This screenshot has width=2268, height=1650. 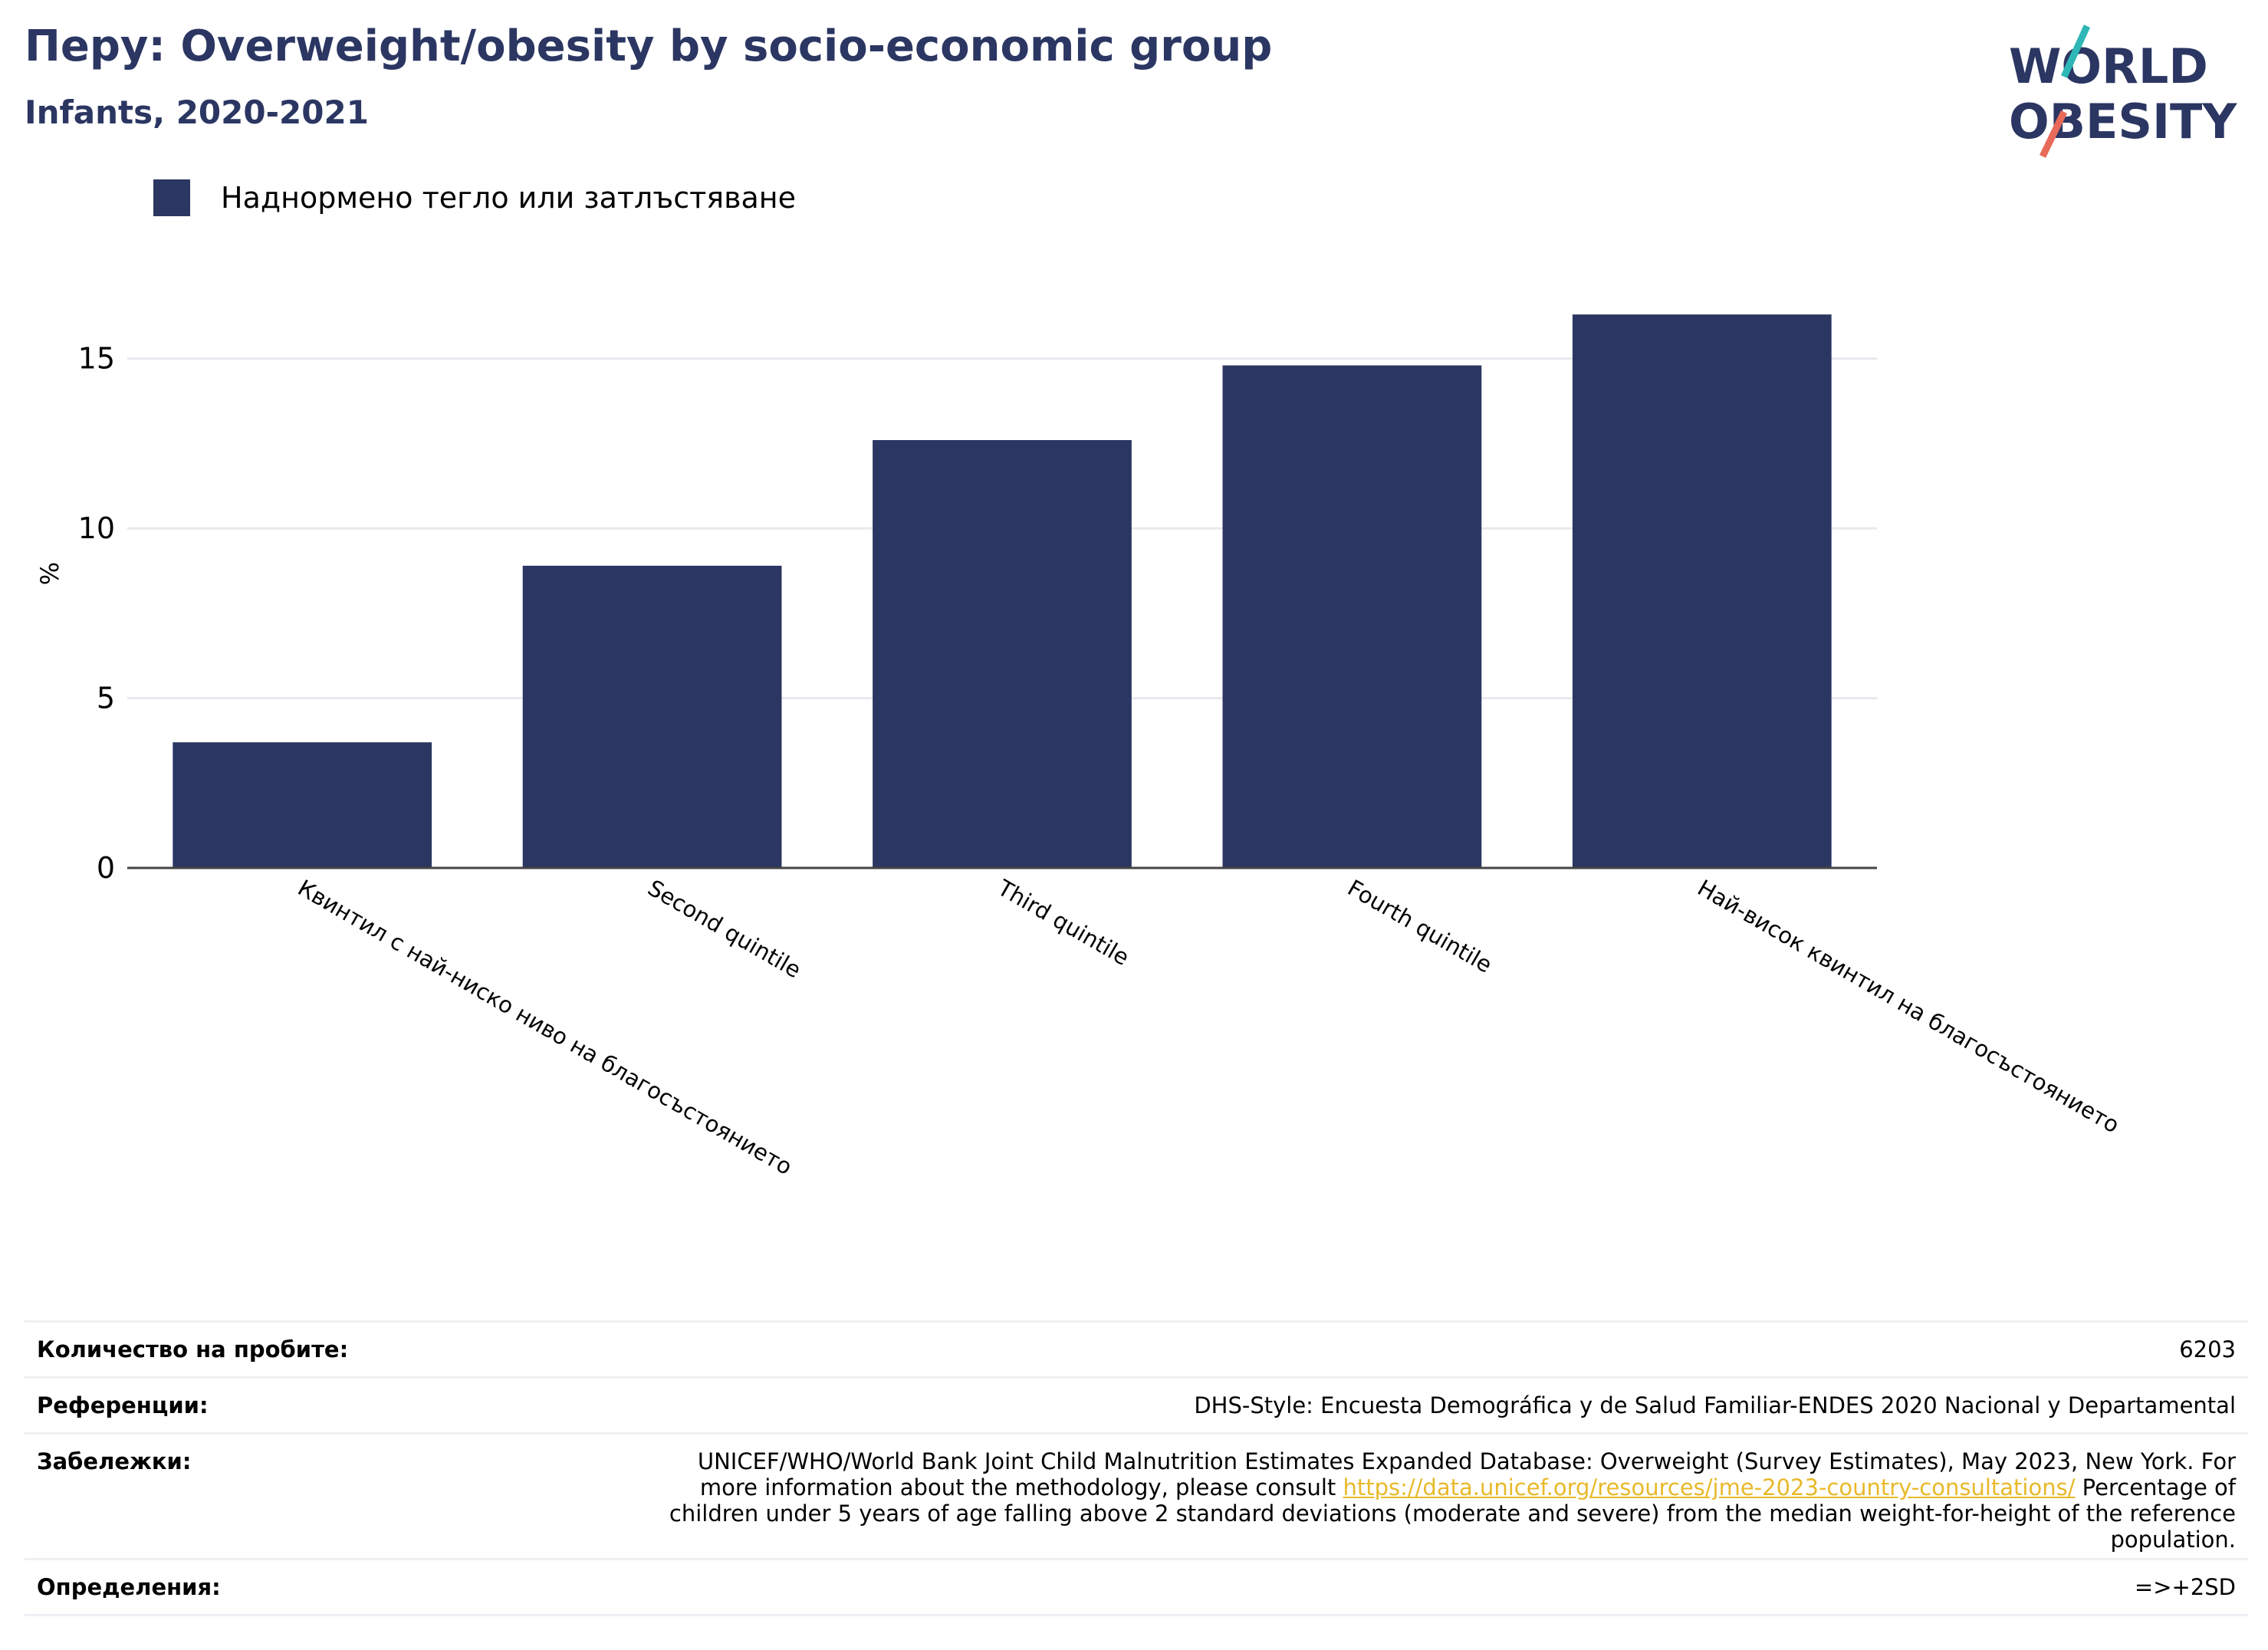 What do you see at coordinates (2075, 51) in the screenshot?
I see `logo-slash-teal` at bounding box center [2075, 51].